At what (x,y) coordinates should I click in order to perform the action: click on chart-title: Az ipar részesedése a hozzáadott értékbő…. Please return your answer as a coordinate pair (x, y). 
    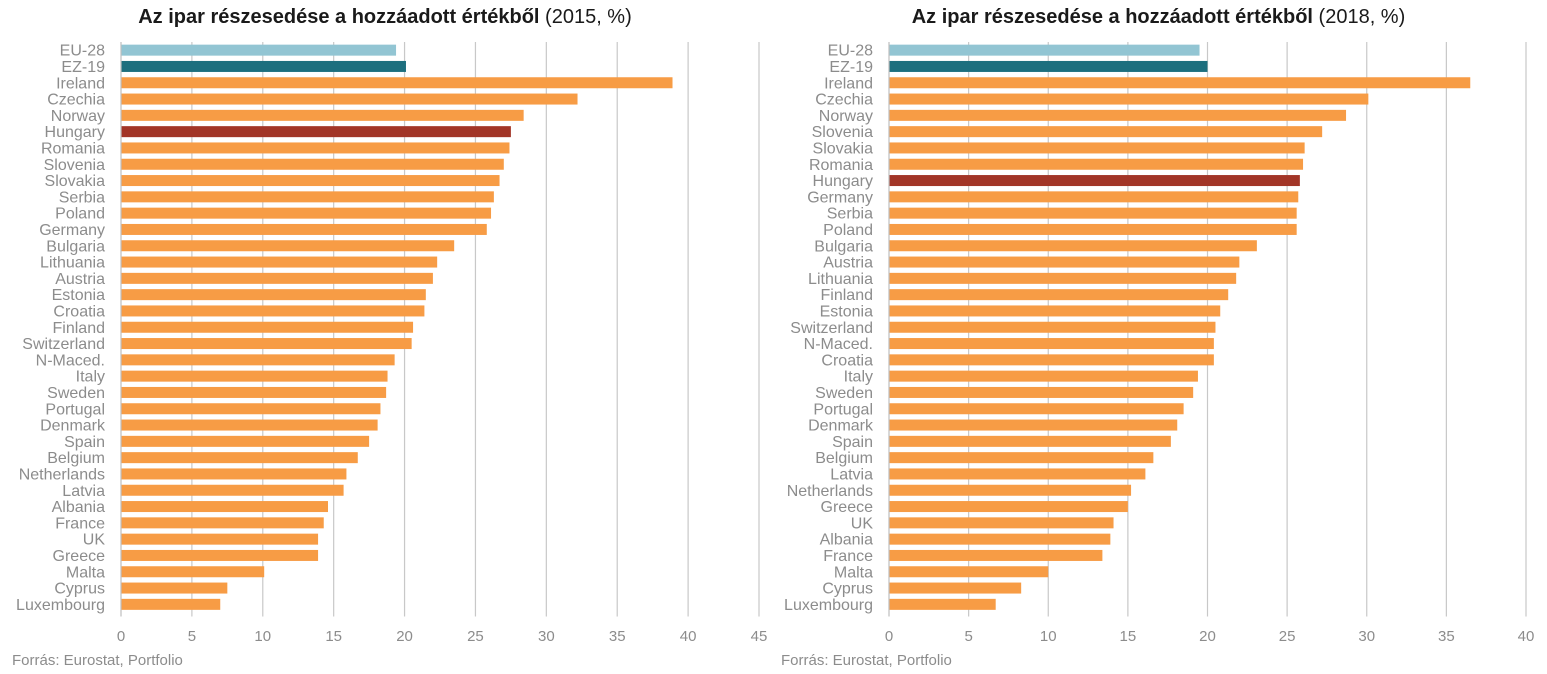
    Looking at the image, I should click on (1158, 17).